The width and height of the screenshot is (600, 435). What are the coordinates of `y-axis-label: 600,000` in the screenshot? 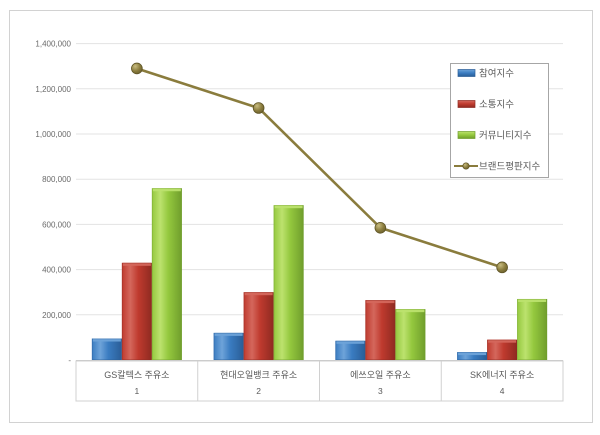 It's located at (56, 224).